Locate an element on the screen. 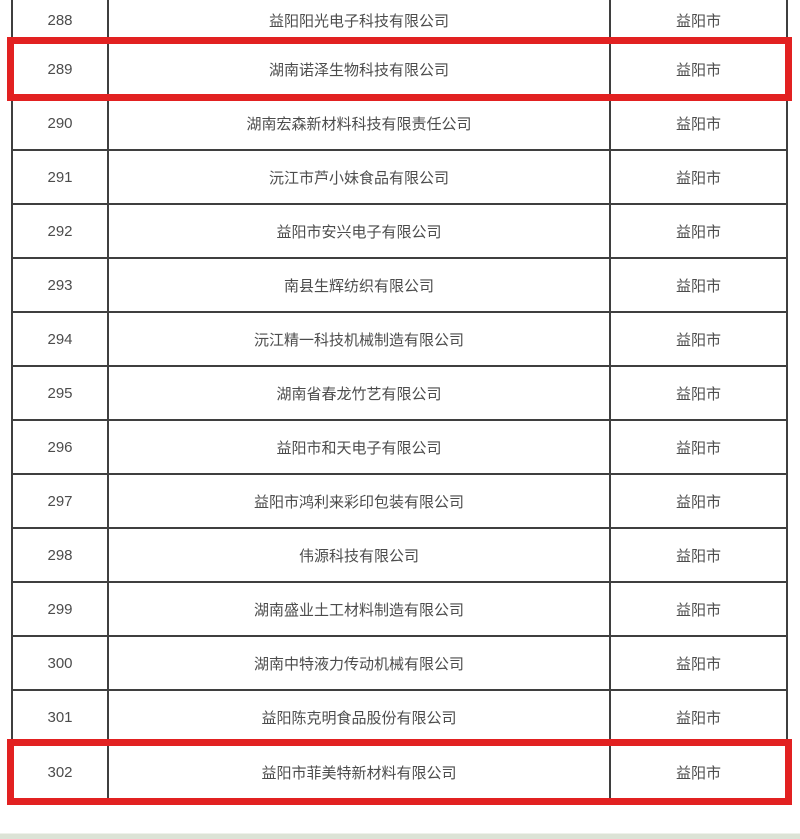 The width and height of the screenshot is (800, 839). row-number-cell: 300 is located at coordinates (60, 663).